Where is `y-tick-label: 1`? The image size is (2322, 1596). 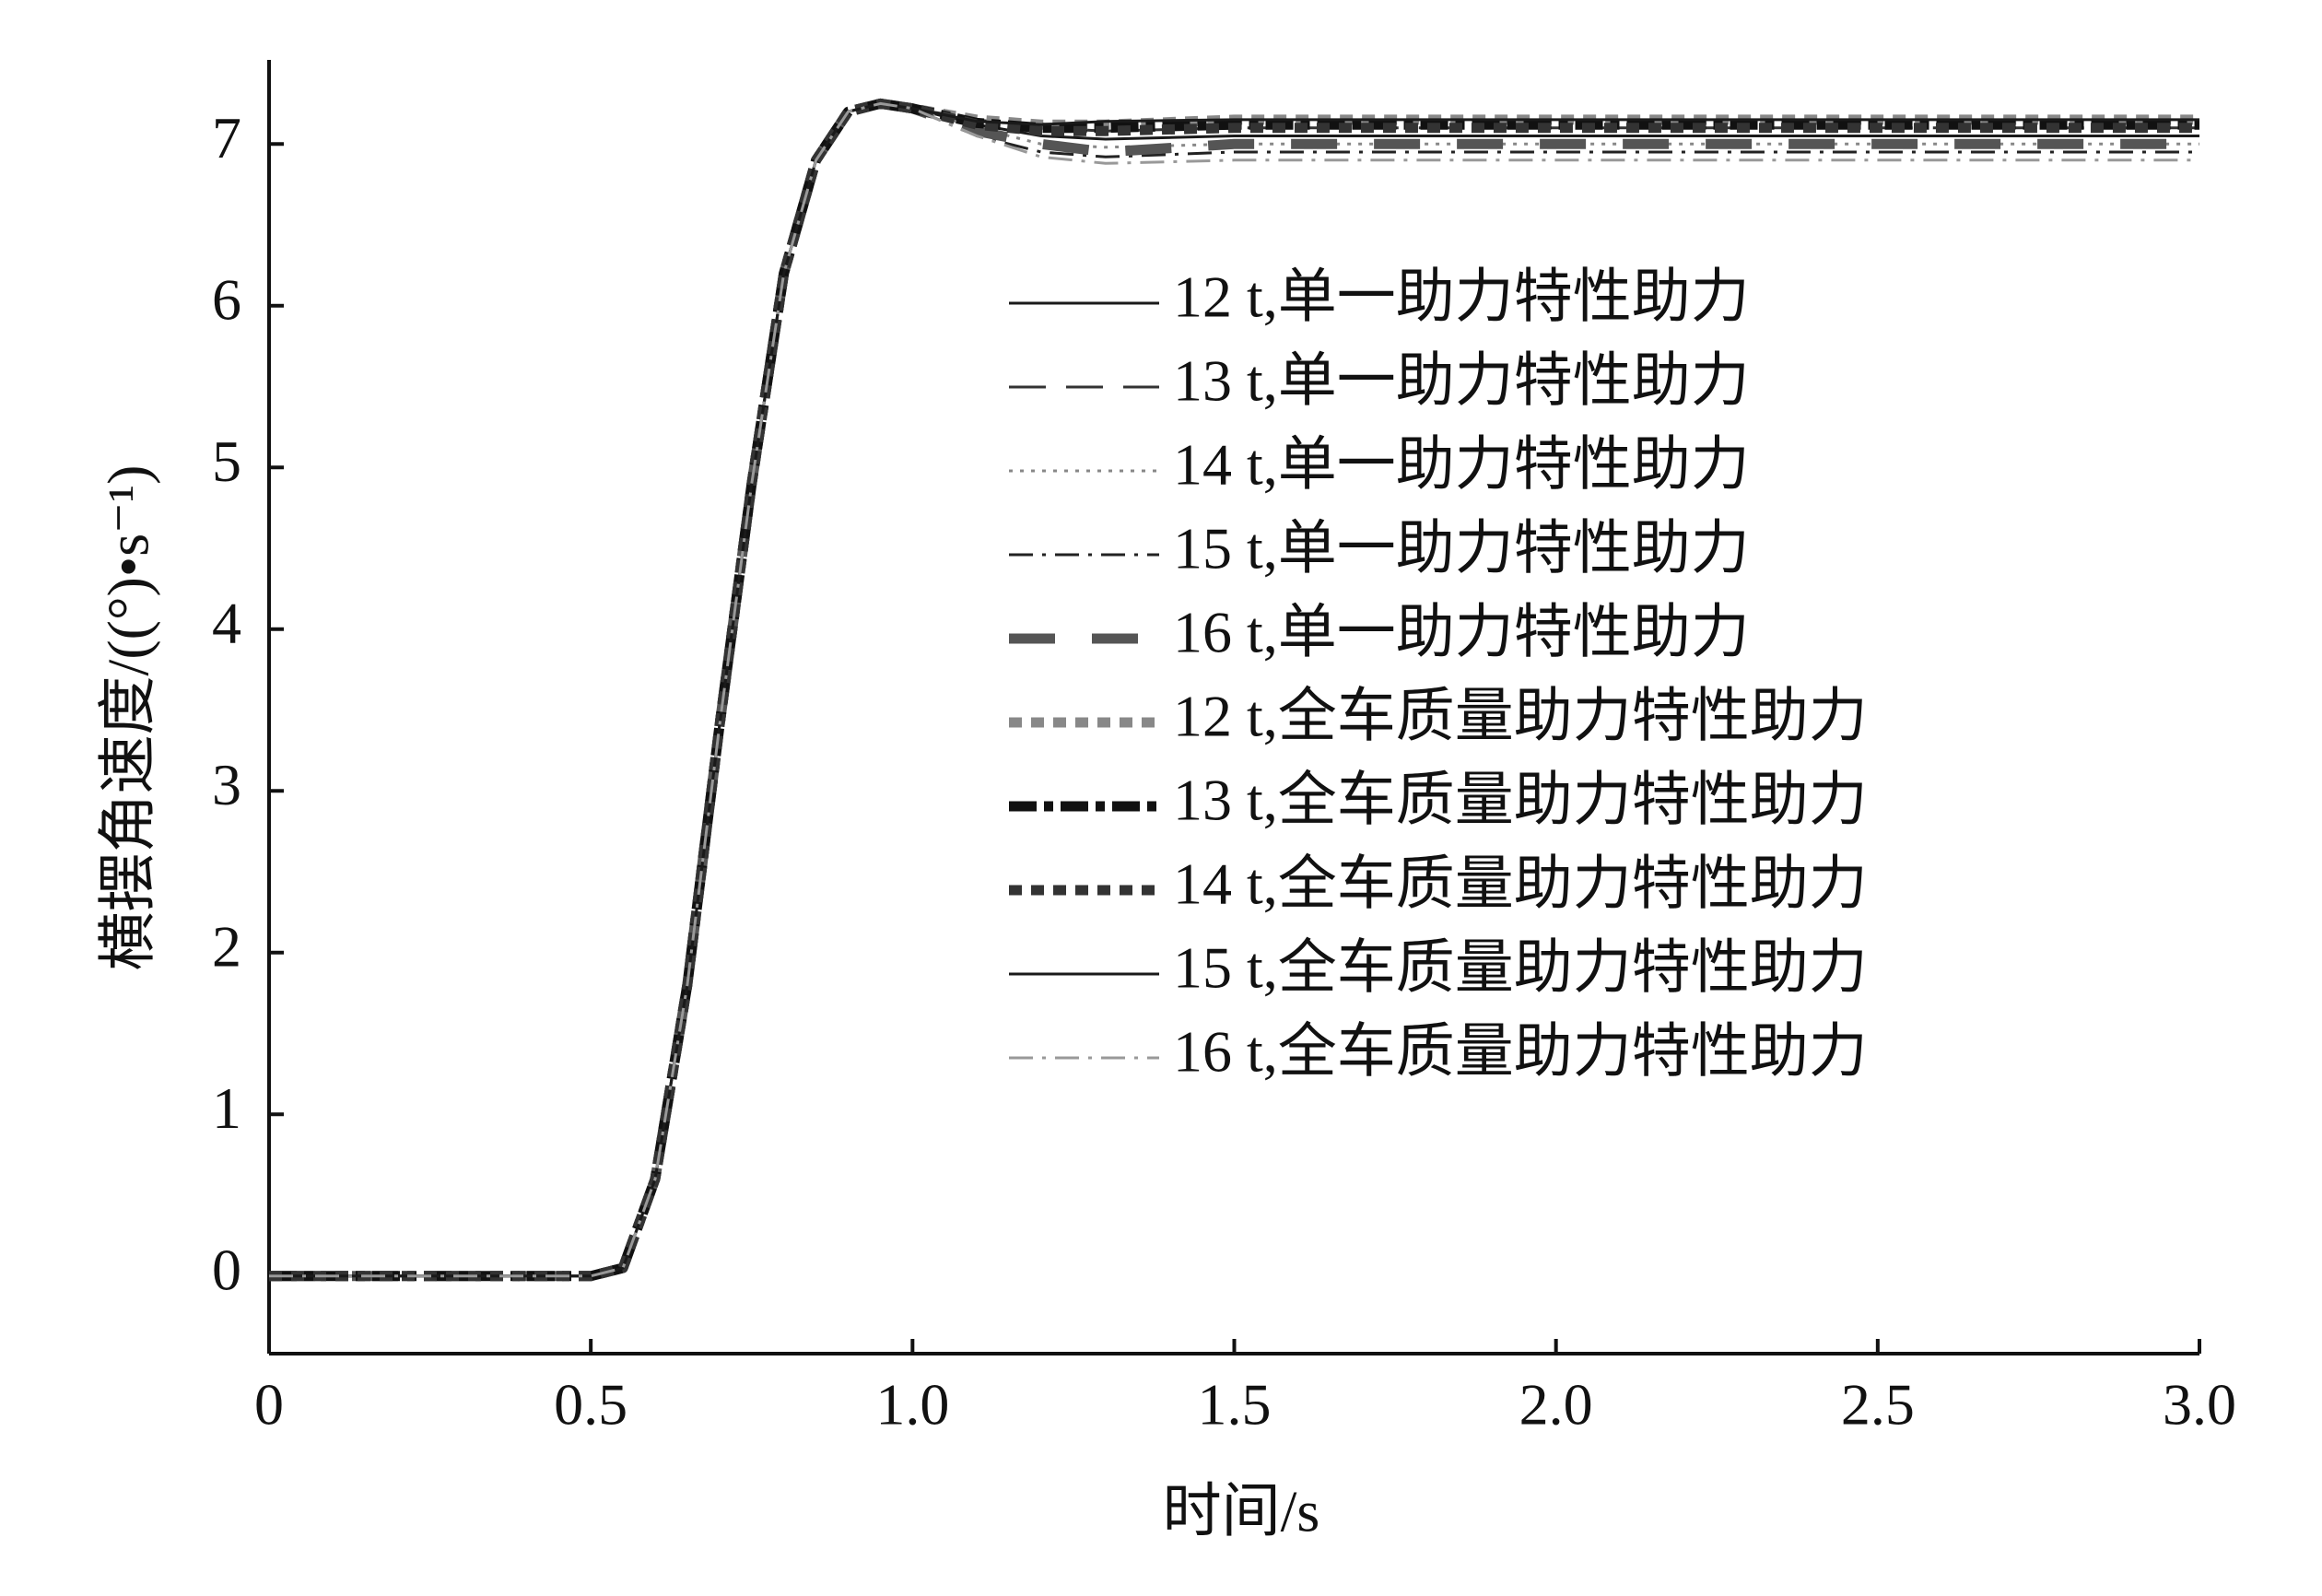
y-tick-label: 1 is located at coordinates (226, 1108).